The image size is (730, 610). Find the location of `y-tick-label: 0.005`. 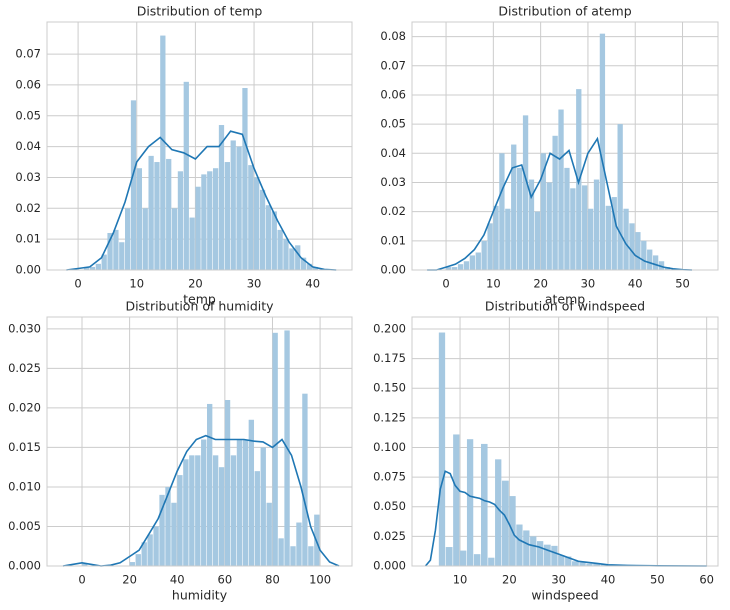

y-tick-label: 0.005 is located at coordinates (24, 526).